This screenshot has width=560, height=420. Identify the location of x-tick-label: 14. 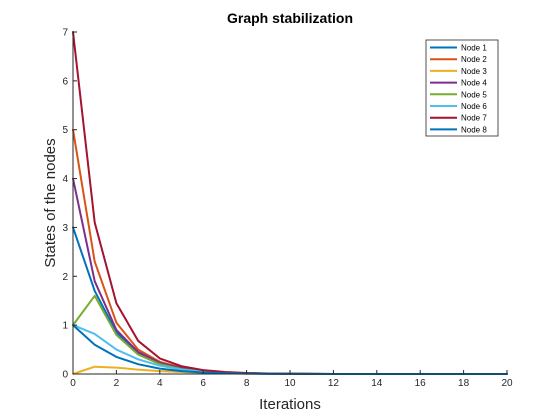
(377, 383).